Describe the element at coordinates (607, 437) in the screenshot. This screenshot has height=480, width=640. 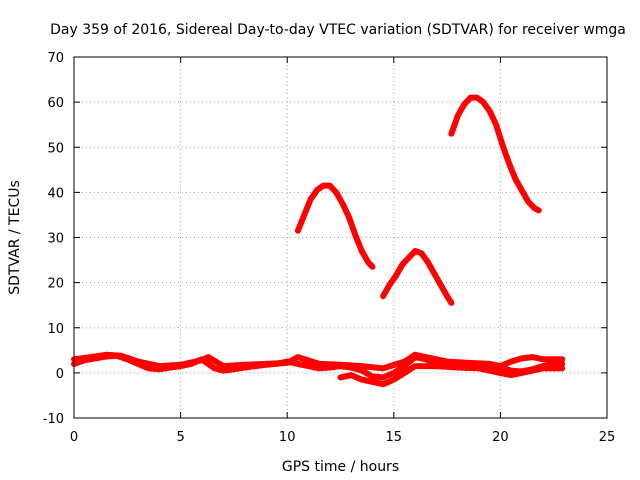
I see `x-tick-label: 25` at that location.